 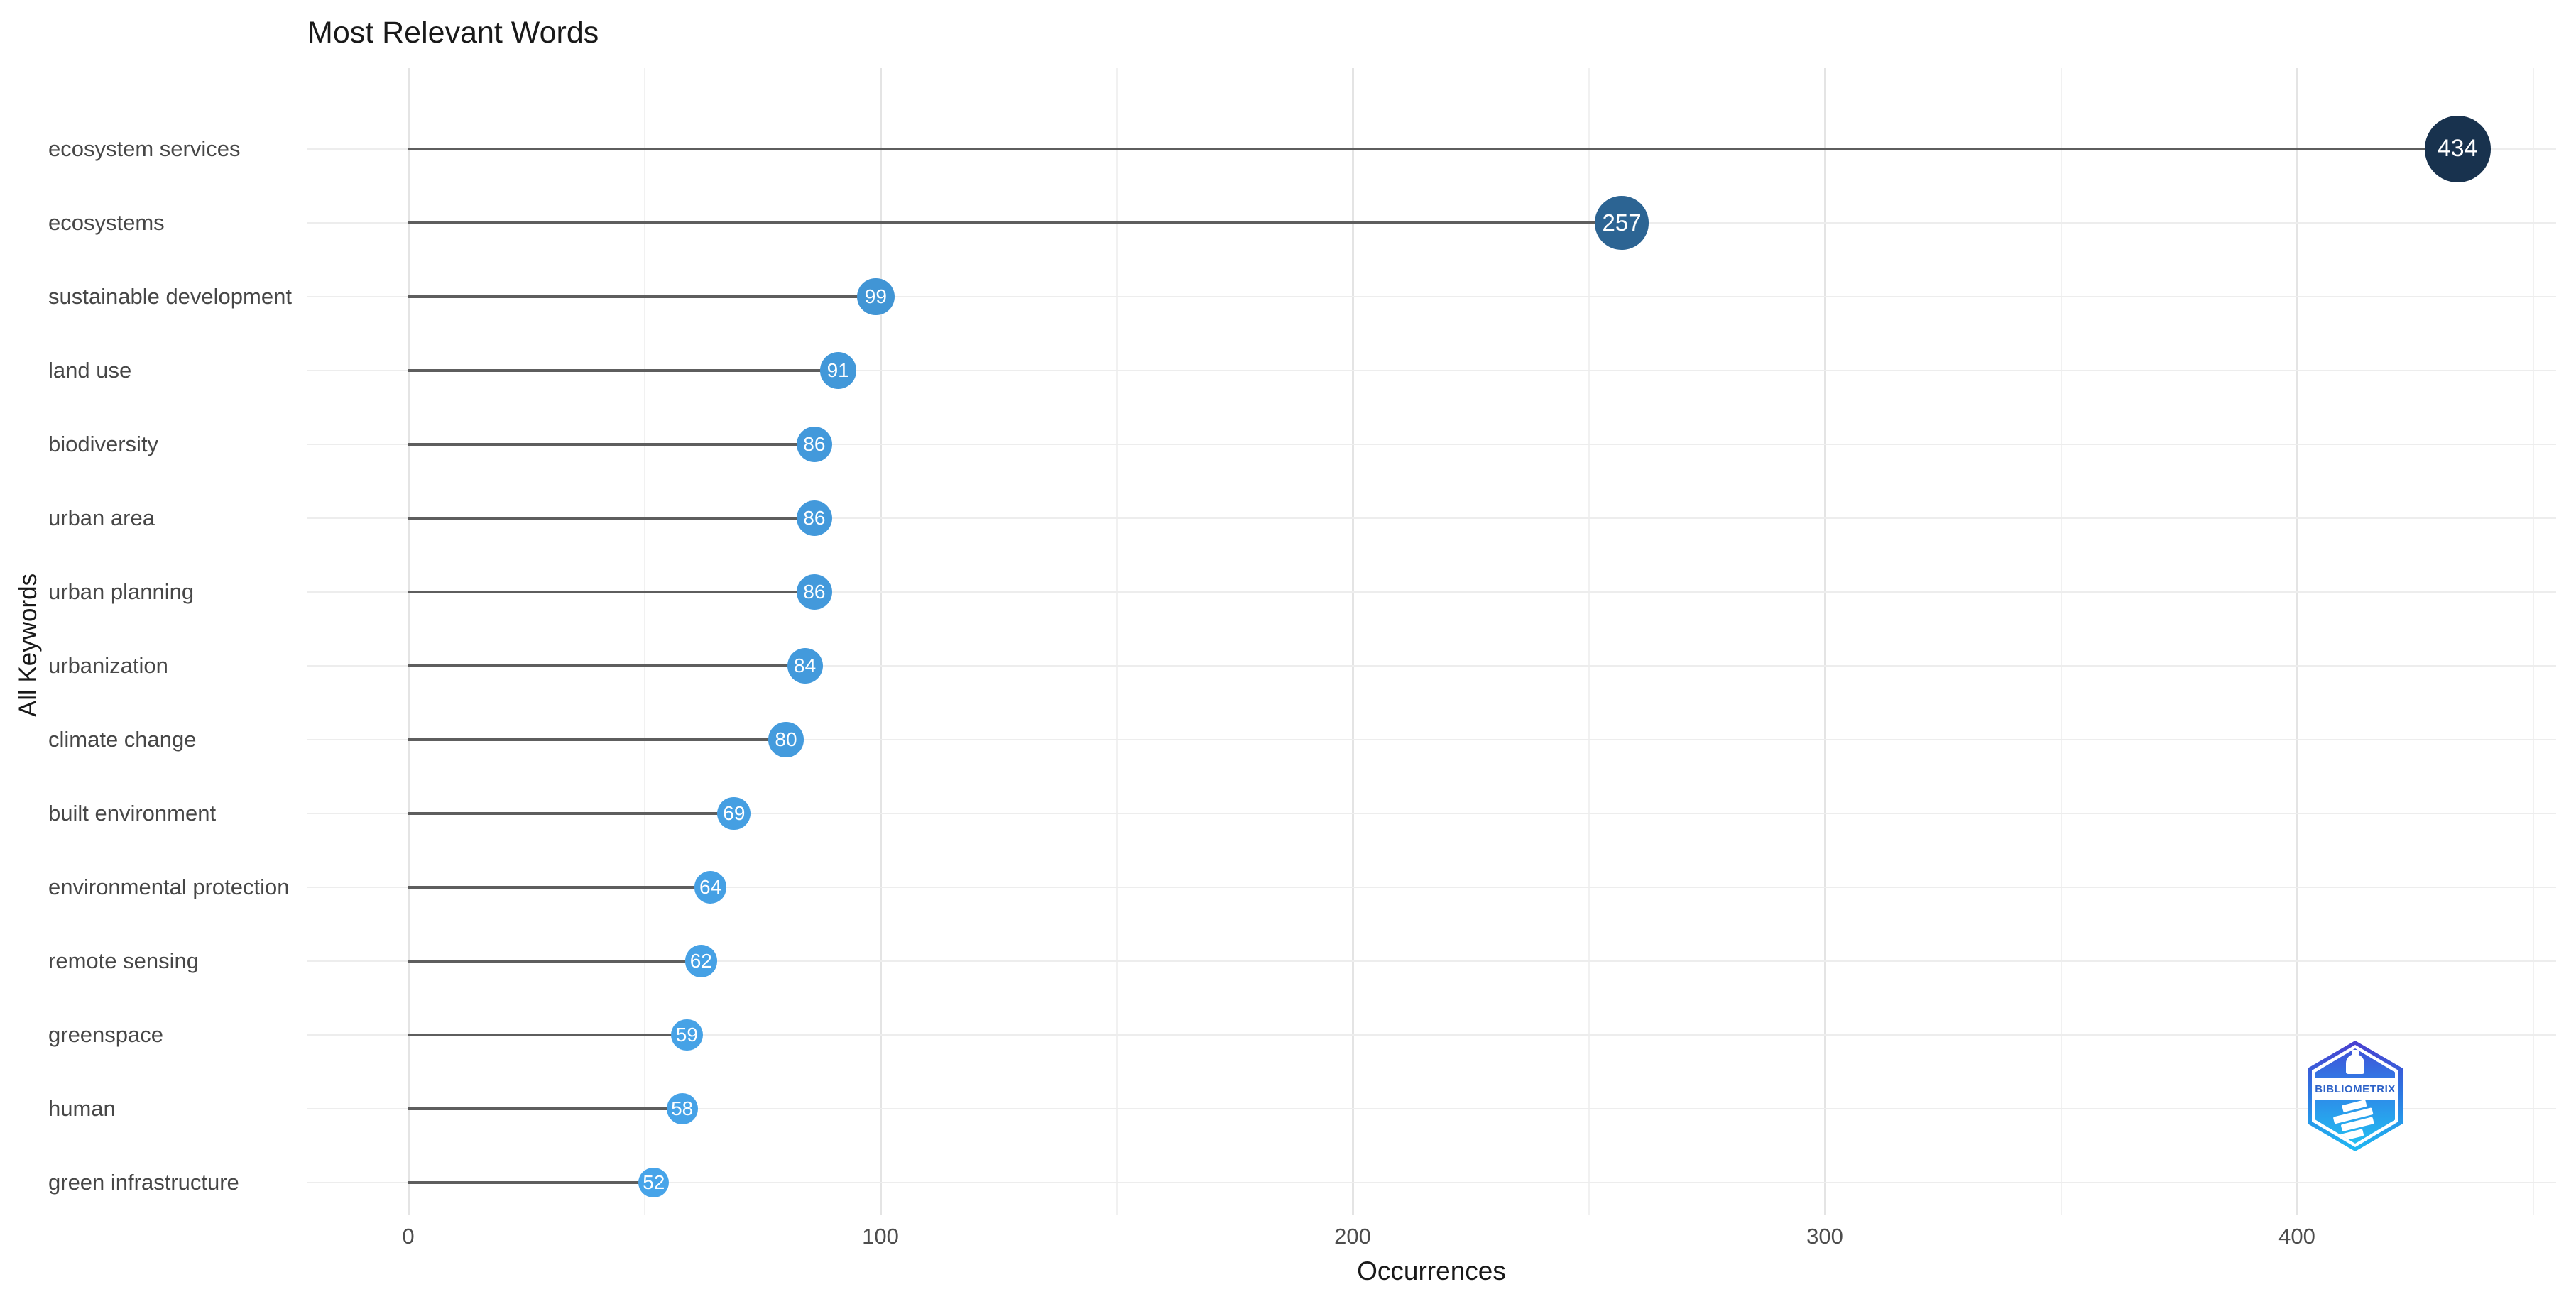 I want to click on data-point: 99, so click(x=875, y=297).